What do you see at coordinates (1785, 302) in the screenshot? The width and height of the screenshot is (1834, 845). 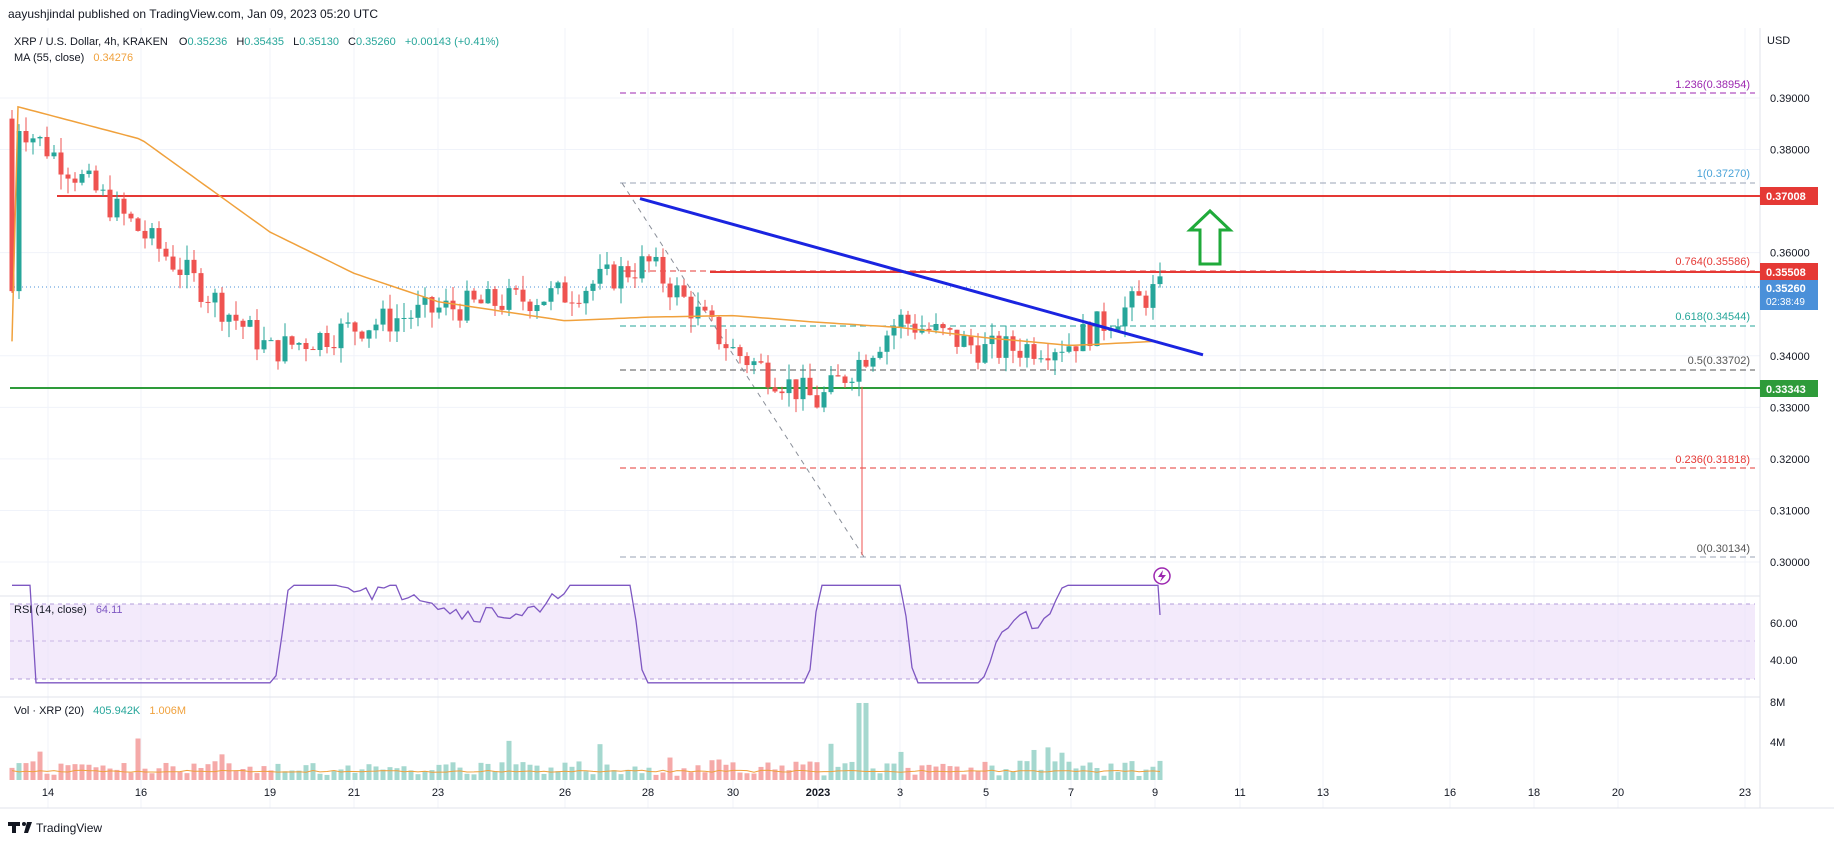 I see `countdown-label: 02:38:49` at bounding box center [1785, 302].